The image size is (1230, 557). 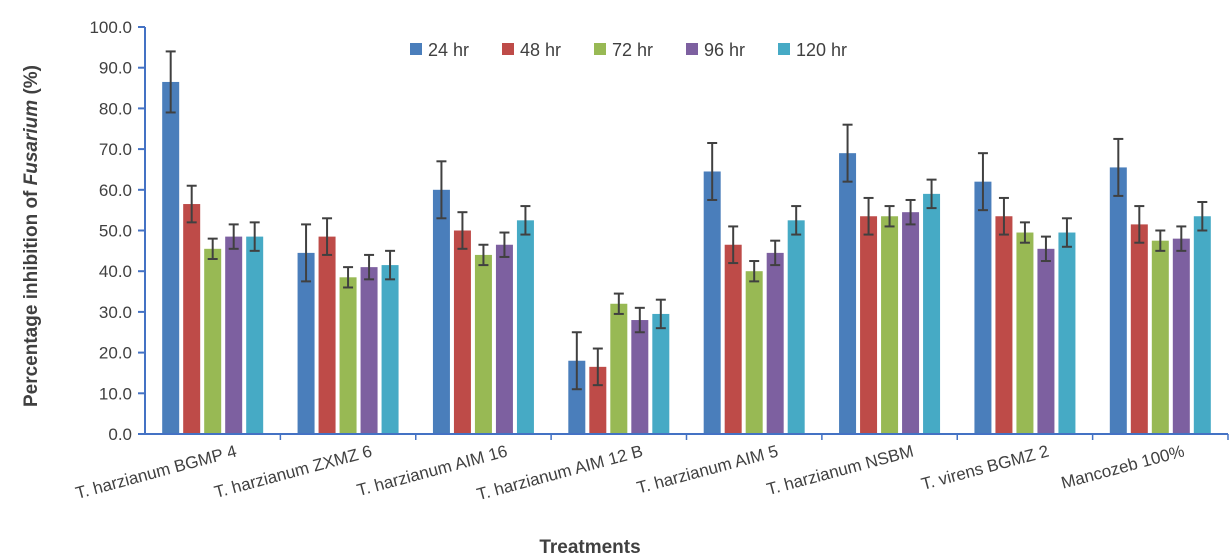 I want to click on y-tick-label: 60.0, so click(x=115, y=190).